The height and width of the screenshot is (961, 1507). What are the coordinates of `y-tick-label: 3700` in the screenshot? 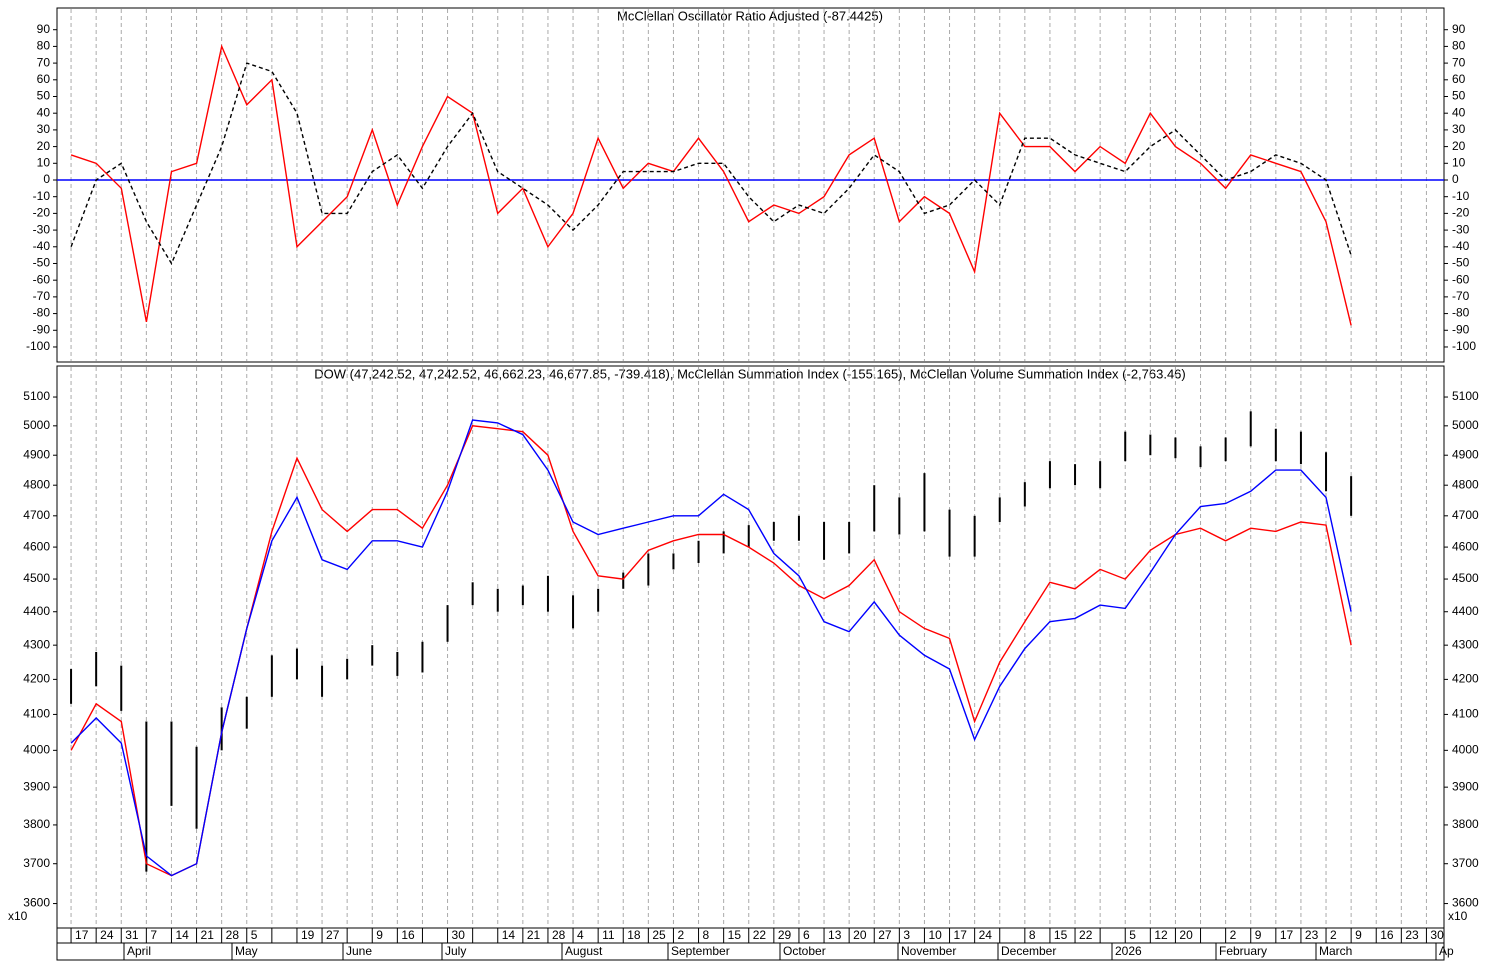 It's located at (1465, 863).